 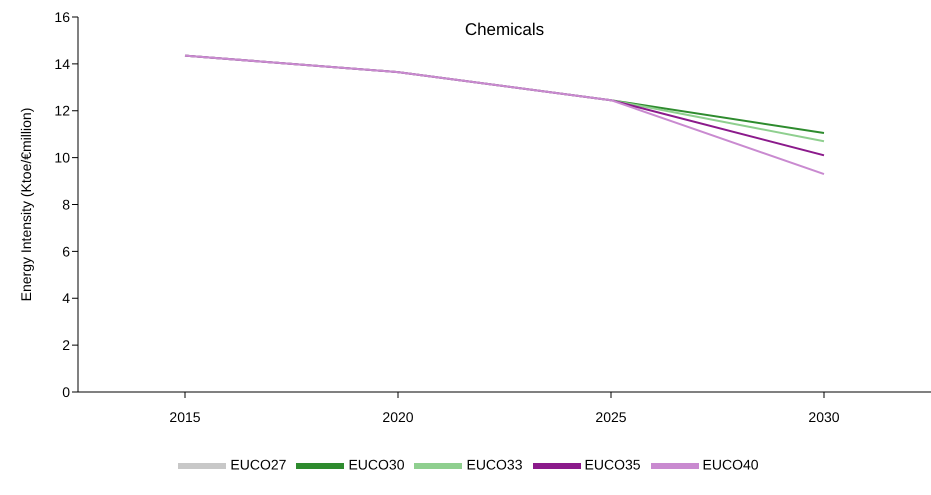 What do you see at coordinates (376, 464) in the screenshot?
I see `legend-label: EUCO30` at bounding box center [376, 464].